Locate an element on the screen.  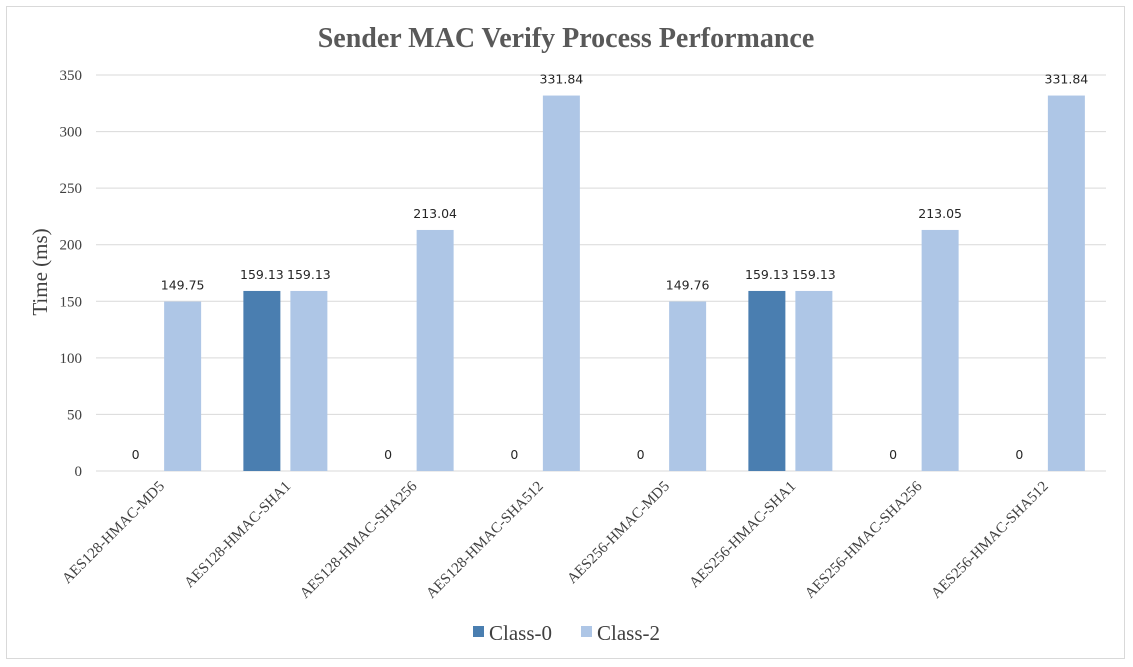
y-tick-label: 300 is located at coordinates (71, 133).